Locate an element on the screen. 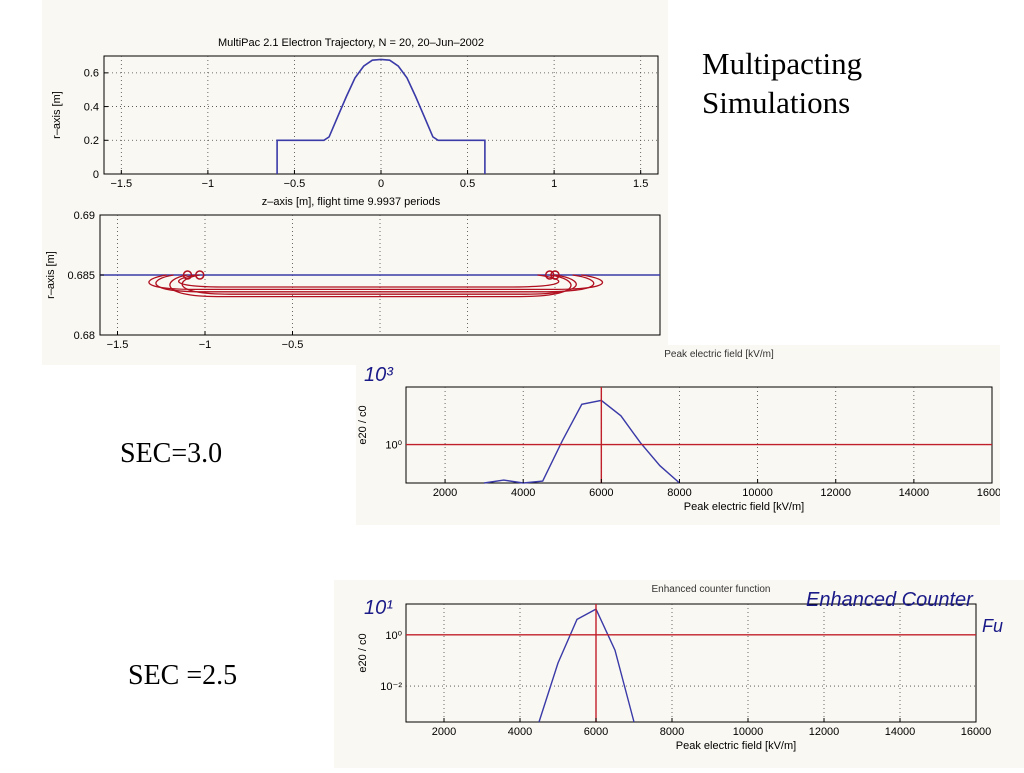  y-tick-label: 0 is located at coordinates (96, 175).